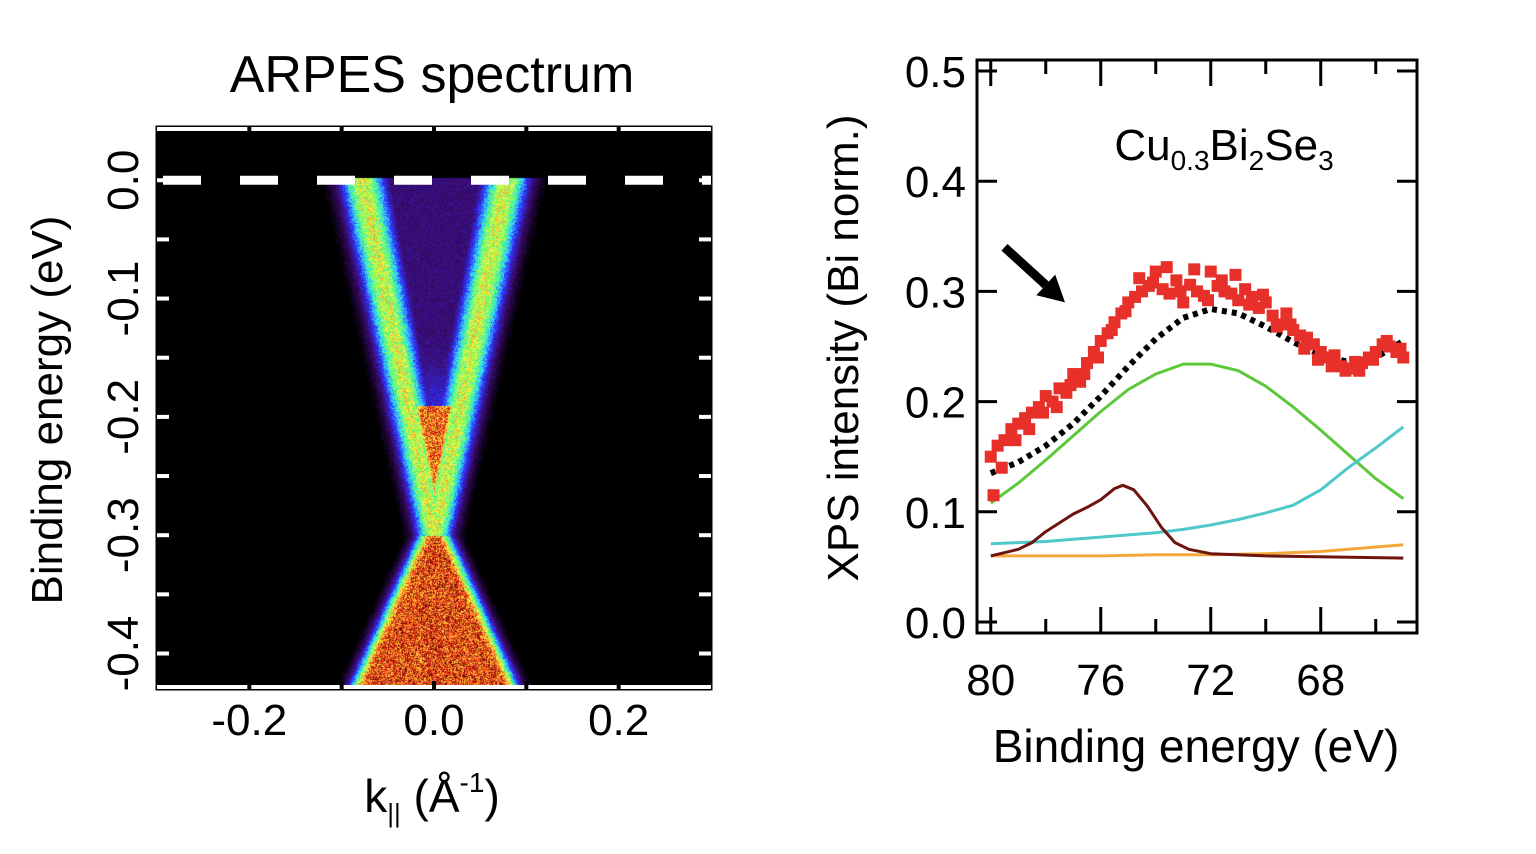  Describe the element at coordinates (1050, 288) in the screenshot. I see `arrow-head` at that location.